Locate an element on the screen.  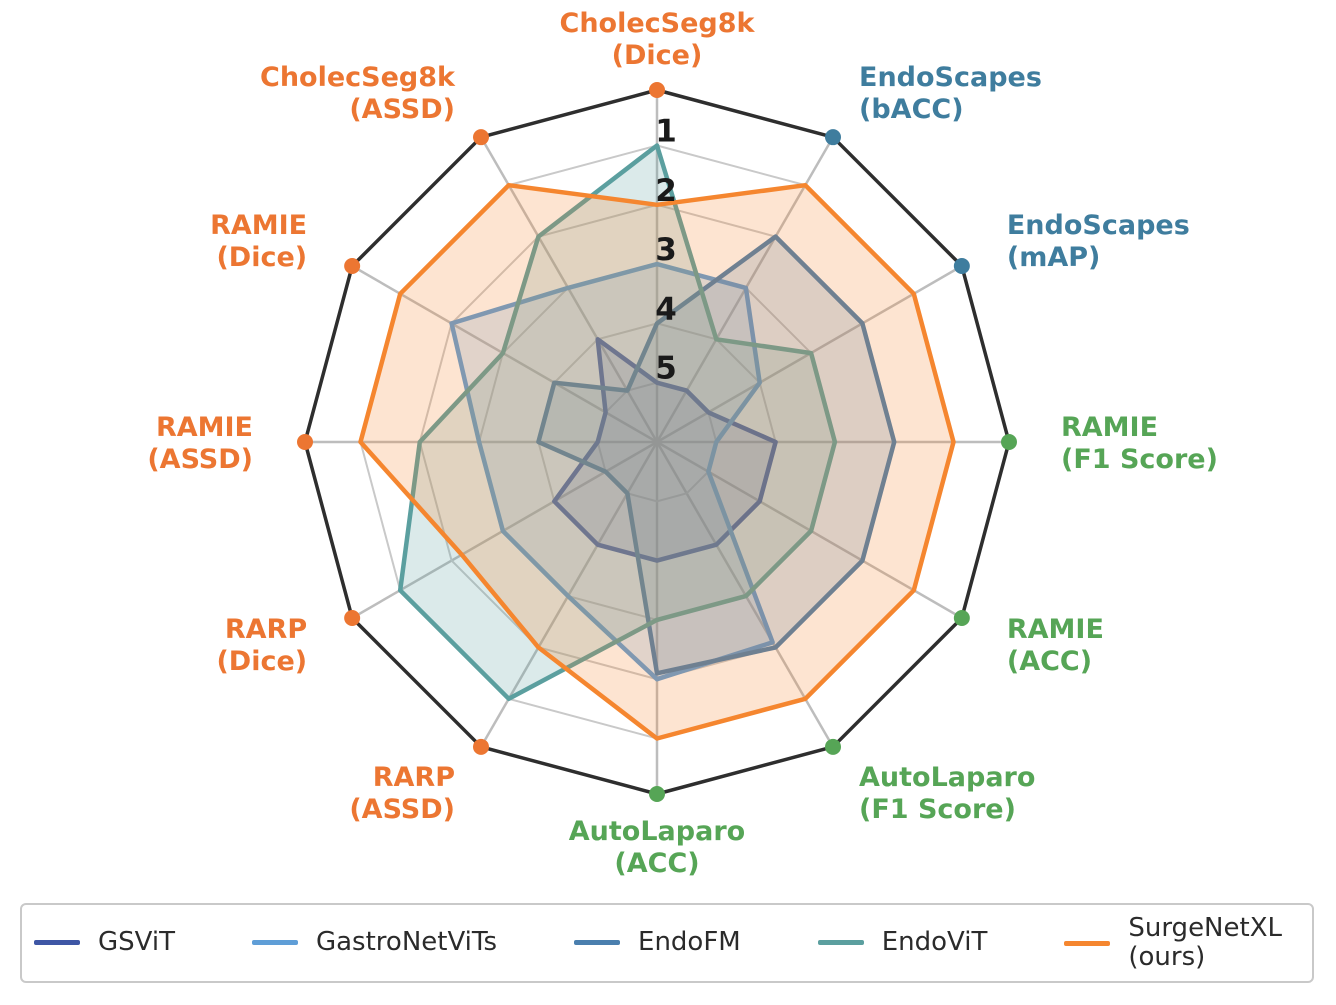
legend-label-line: GSViT is located at coordinates (136, 942).